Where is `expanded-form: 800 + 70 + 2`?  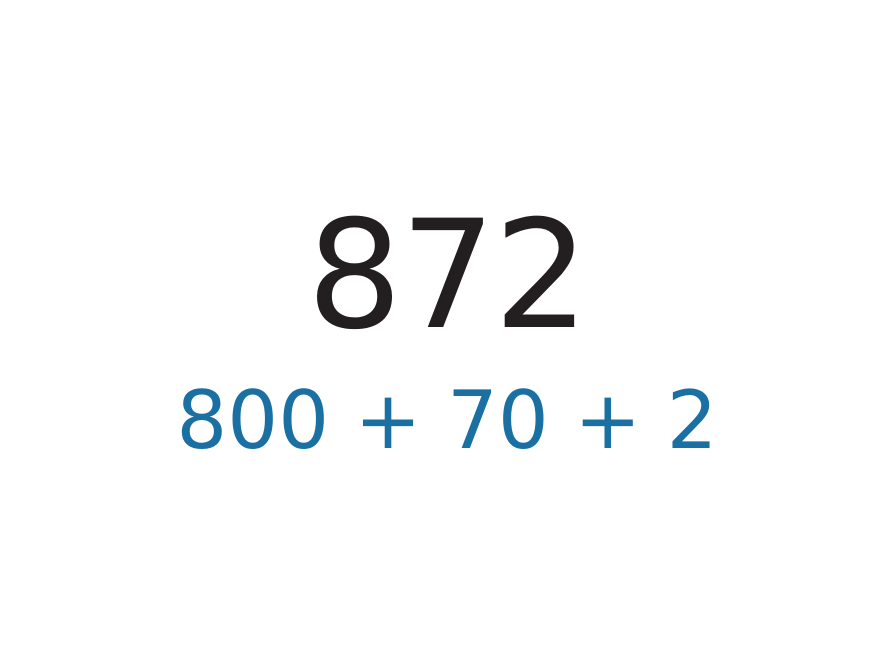
expanded-form: 800 + 70 + 2 is located at coordinates (447, 420).